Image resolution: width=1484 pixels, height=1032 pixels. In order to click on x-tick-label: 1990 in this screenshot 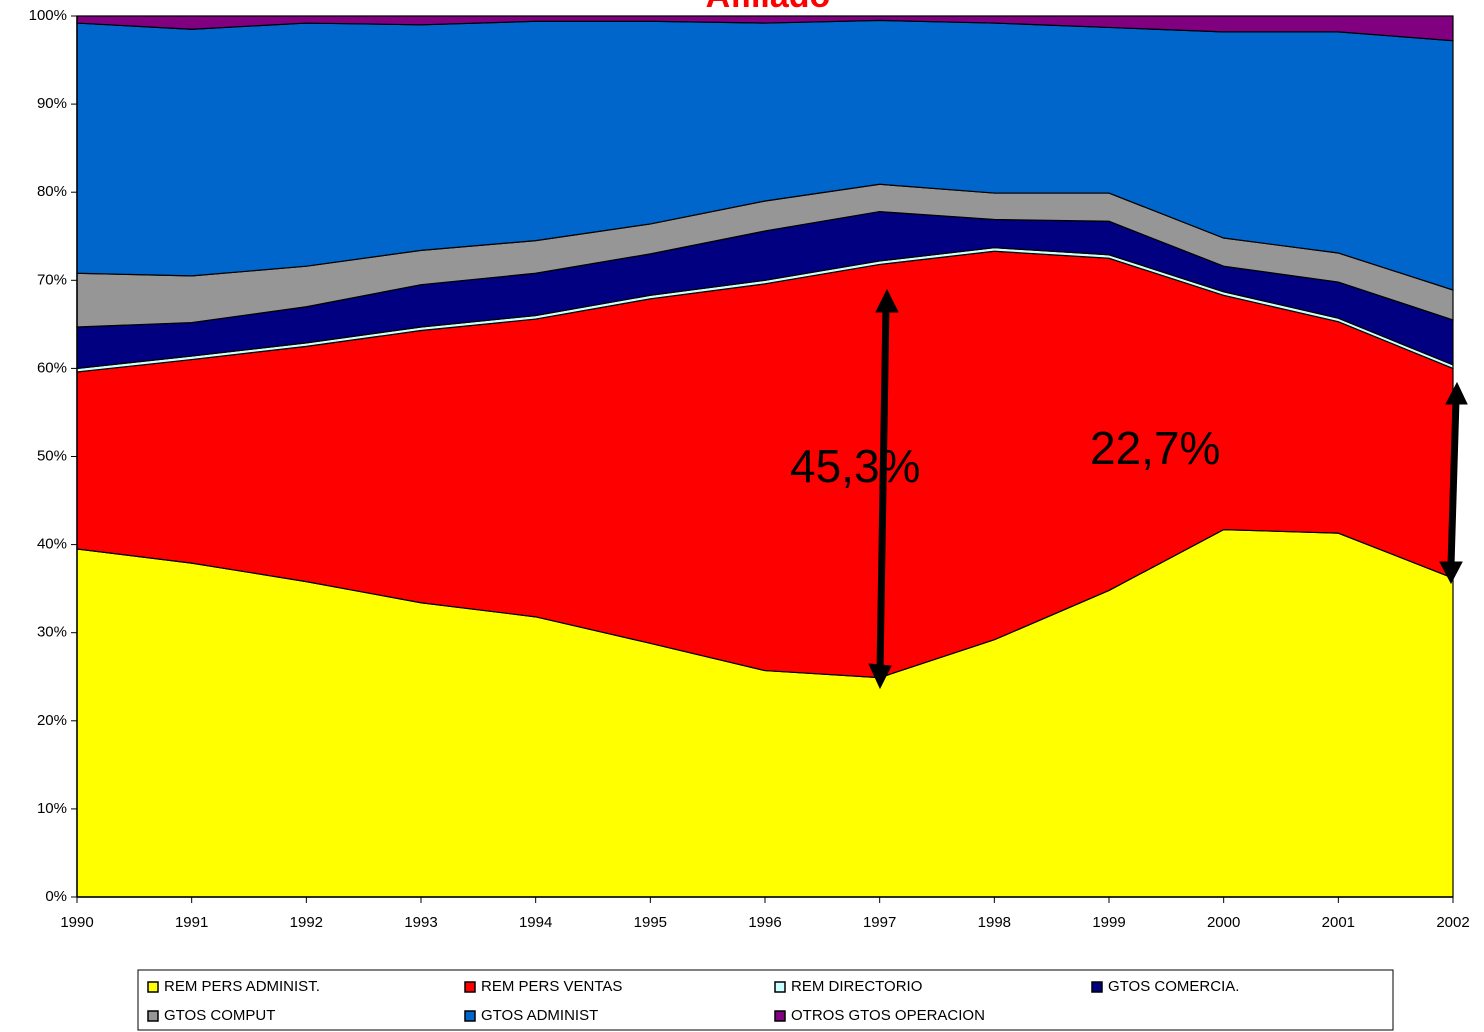, I will do `click(76, 922)`.